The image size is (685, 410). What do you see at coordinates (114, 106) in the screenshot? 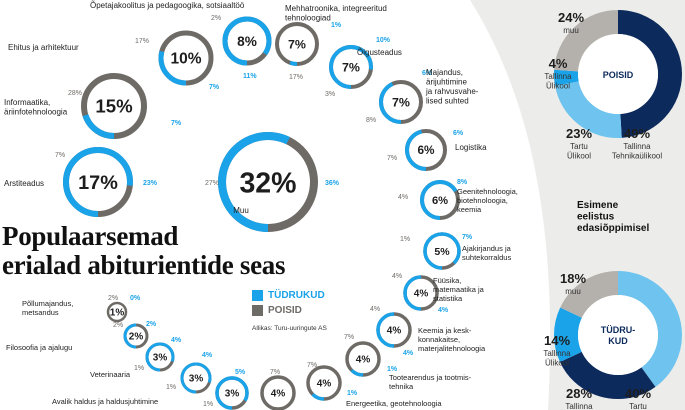
I see `ring-value: 15%` at bounding box center [114, 106].